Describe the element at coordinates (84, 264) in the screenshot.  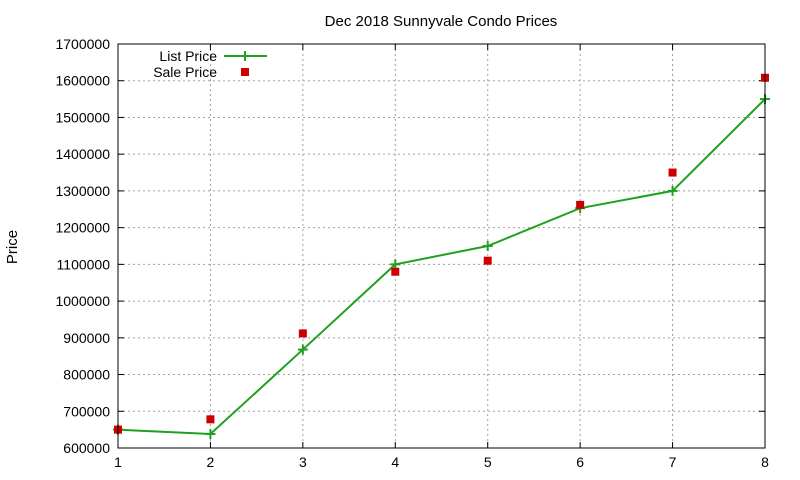
I see `y-tick-label: 1100000` at that location.